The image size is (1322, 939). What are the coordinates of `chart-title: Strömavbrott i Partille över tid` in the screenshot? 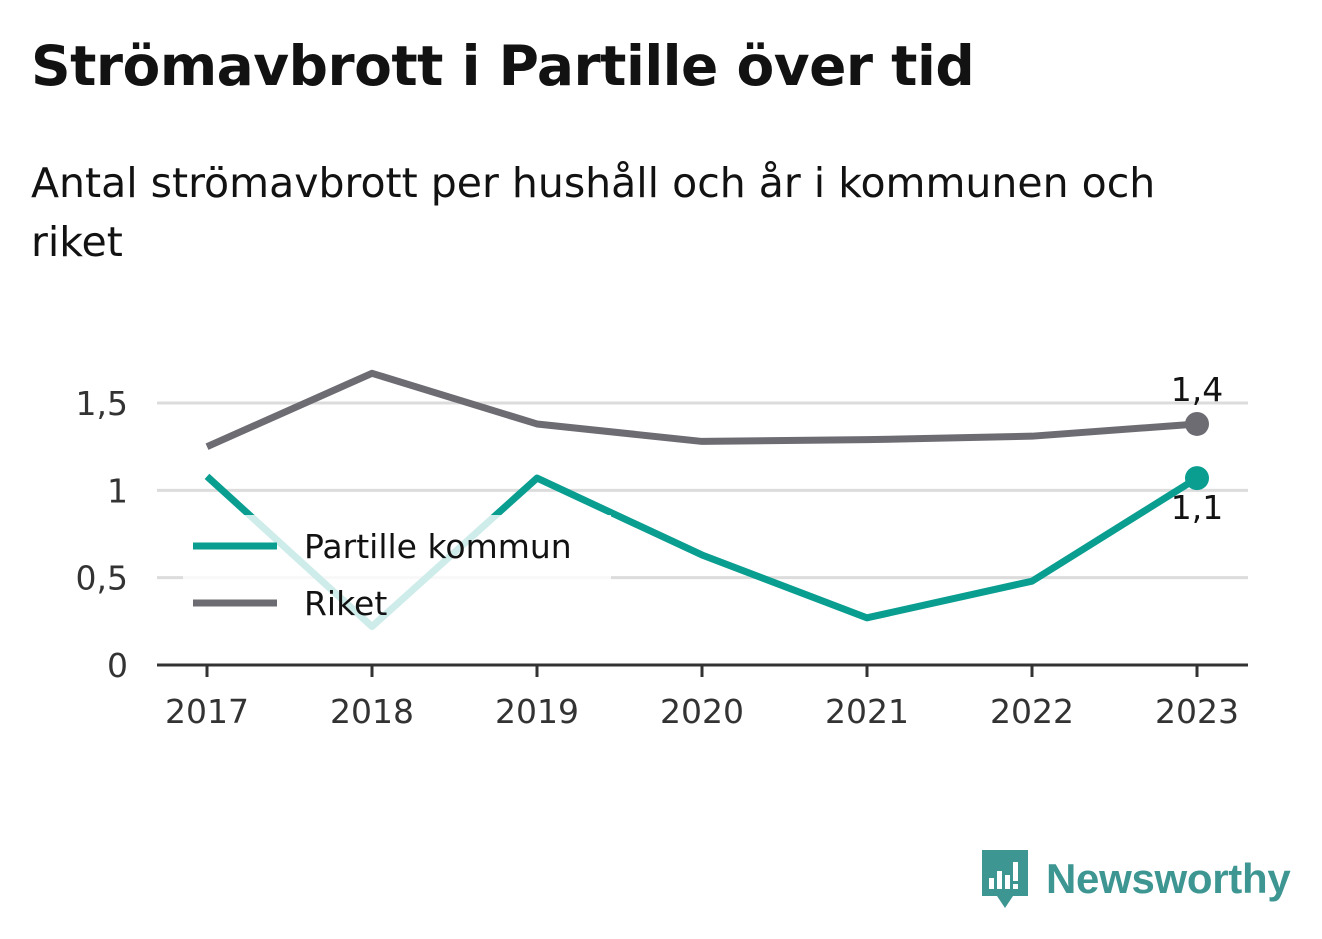 It's located at (503, 66).